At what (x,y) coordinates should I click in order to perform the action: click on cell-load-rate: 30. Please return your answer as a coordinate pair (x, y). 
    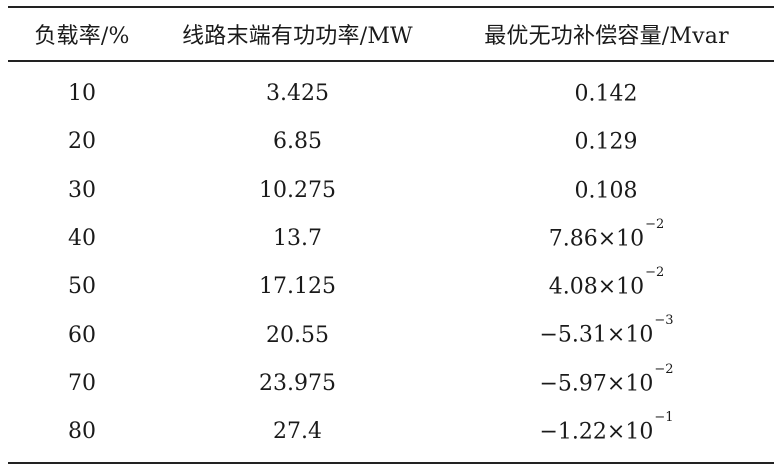
    Looking at the image, I should click on (82, 190).